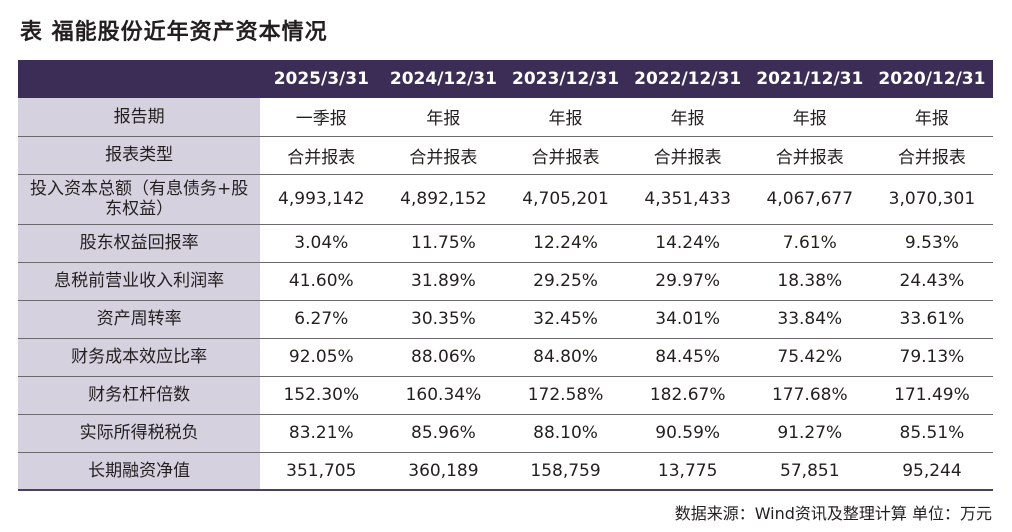 The image size is (1012, 532). What do you see at coordinates (565, 357) in the screenshot?
I see `table-cell: 84.80%` at bounding box center [565, 357].